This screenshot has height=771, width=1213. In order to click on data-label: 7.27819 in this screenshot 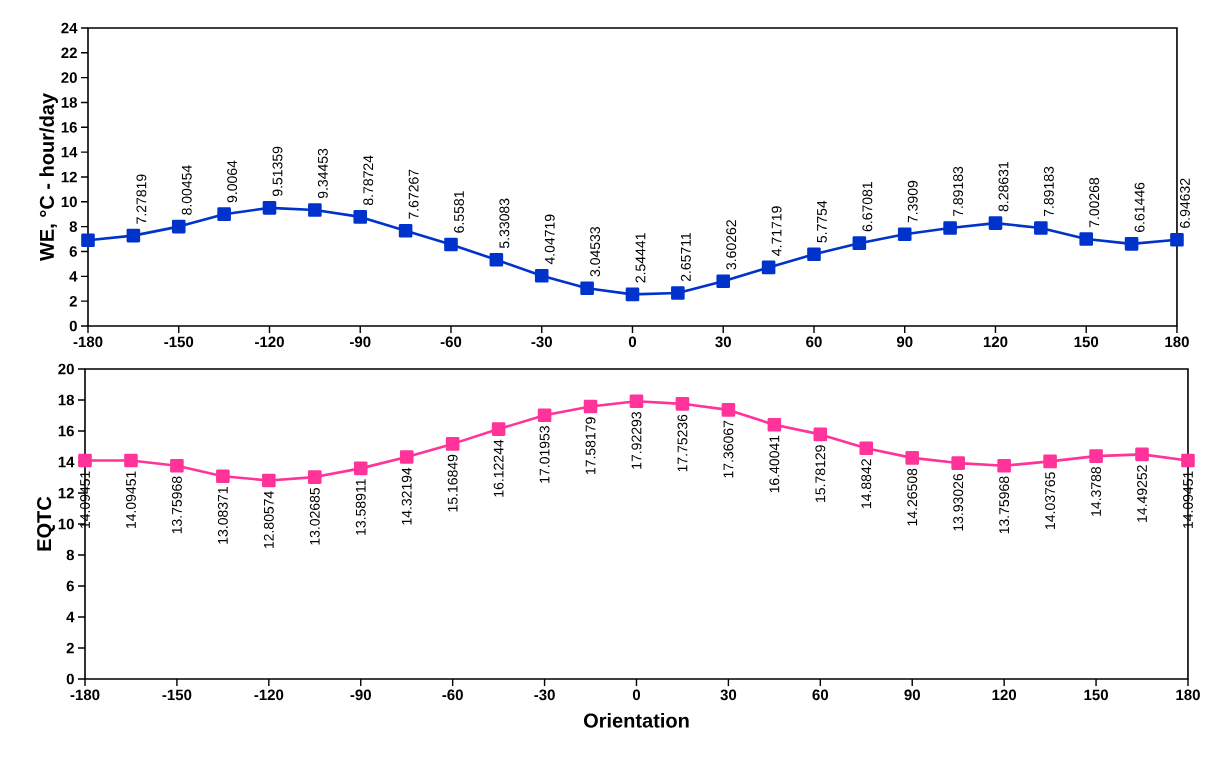, I will do `click(141, 199)`.